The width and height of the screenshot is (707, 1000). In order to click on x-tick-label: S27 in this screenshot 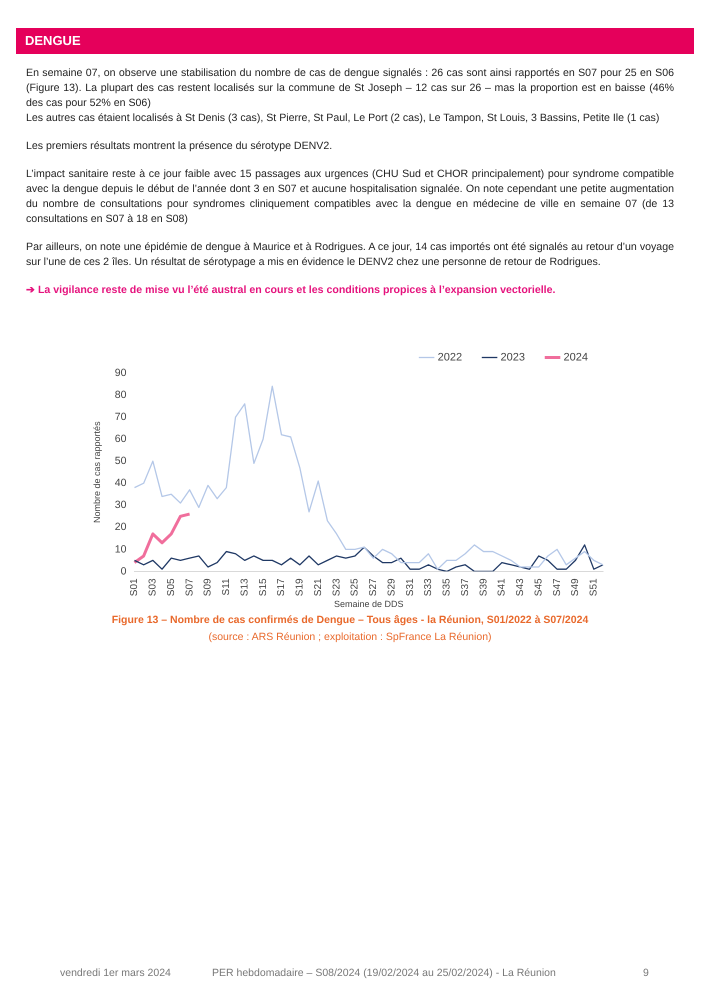, I will do `click(374, 587)`.